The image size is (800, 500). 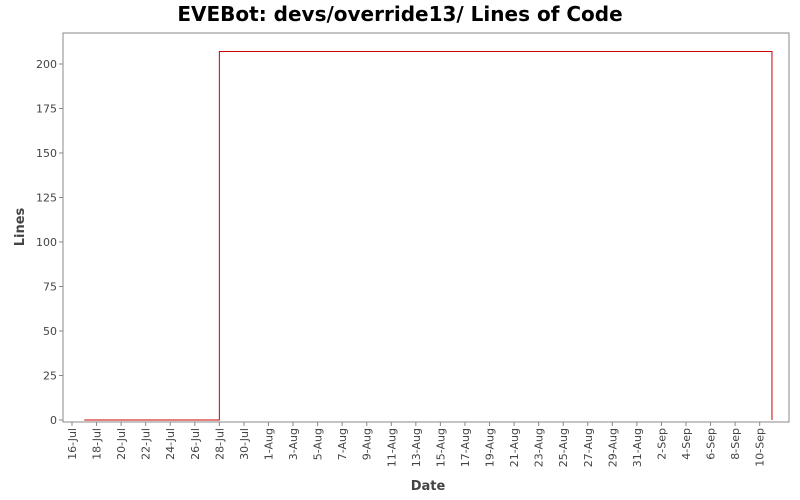 I want to click on y-axis: 0 25 50 75 100 125 150 175 200, so click(x=49, y=242).